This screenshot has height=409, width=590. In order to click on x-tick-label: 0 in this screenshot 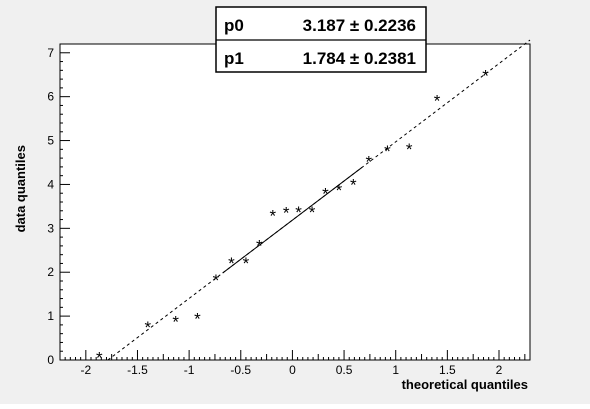, I will do `click(292, 370)`.